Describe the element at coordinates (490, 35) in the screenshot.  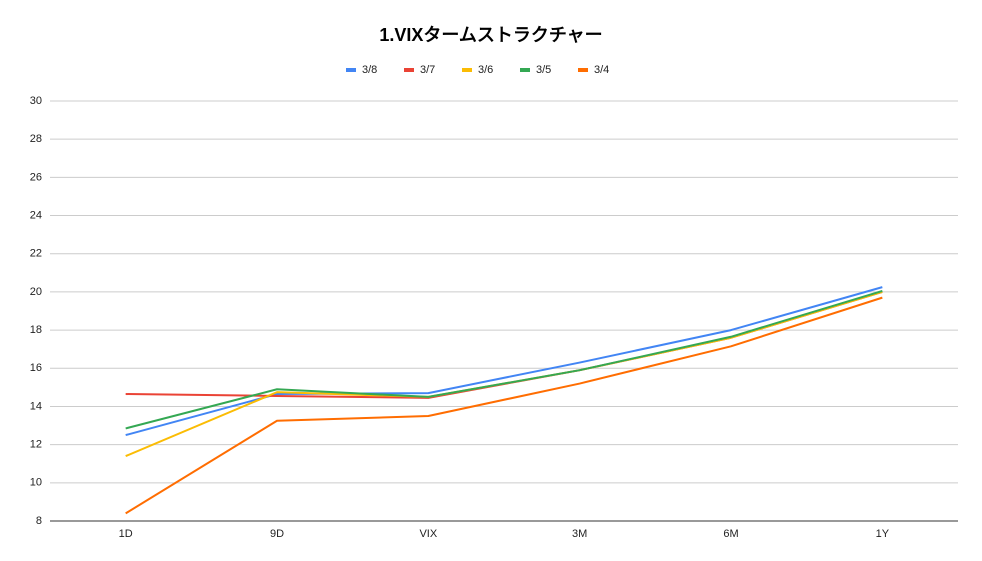
I see `chart-title: 1.VIXタームストラクチャー` at that location.